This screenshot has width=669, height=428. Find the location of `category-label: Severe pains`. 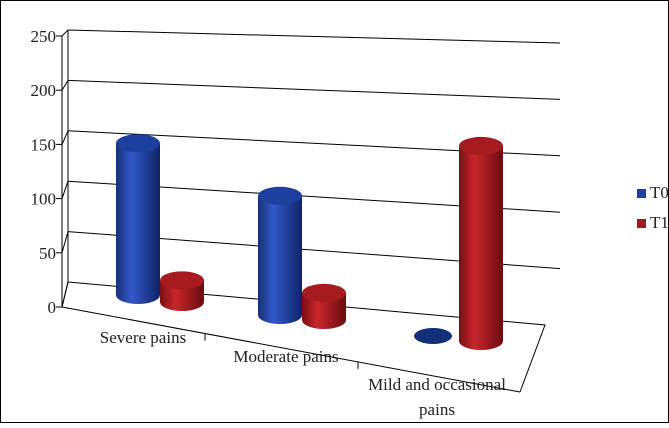

category-label: Severe pains is located at coordinates (143, 337).